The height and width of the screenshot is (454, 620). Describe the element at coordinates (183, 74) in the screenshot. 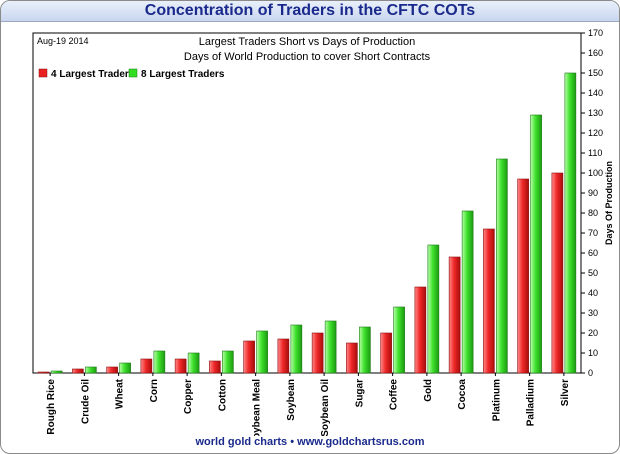

I see `legend-entry: 8 Largest Traders` at that location.